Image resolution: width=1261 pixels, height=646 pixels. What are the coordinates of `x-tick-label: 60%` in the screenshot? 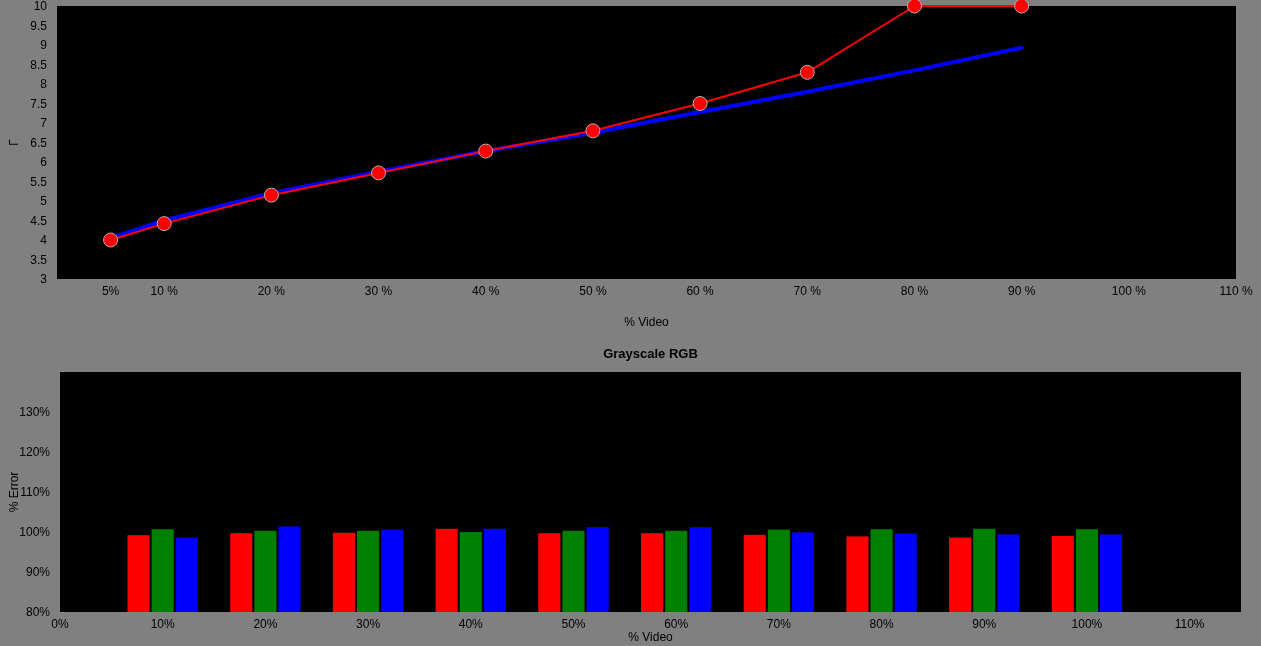 It's located at (676, 624).